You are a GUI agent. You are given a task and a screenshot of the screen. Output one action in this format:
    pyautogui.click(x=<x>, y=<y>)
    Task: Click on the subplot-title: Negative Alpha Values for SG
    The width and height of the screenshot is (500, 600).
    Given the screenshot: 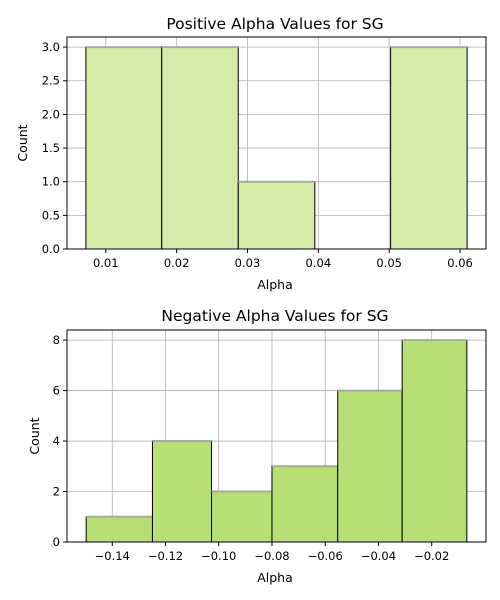 What is the action you would take?
    pyautogui.click(x=274, y=316)
    